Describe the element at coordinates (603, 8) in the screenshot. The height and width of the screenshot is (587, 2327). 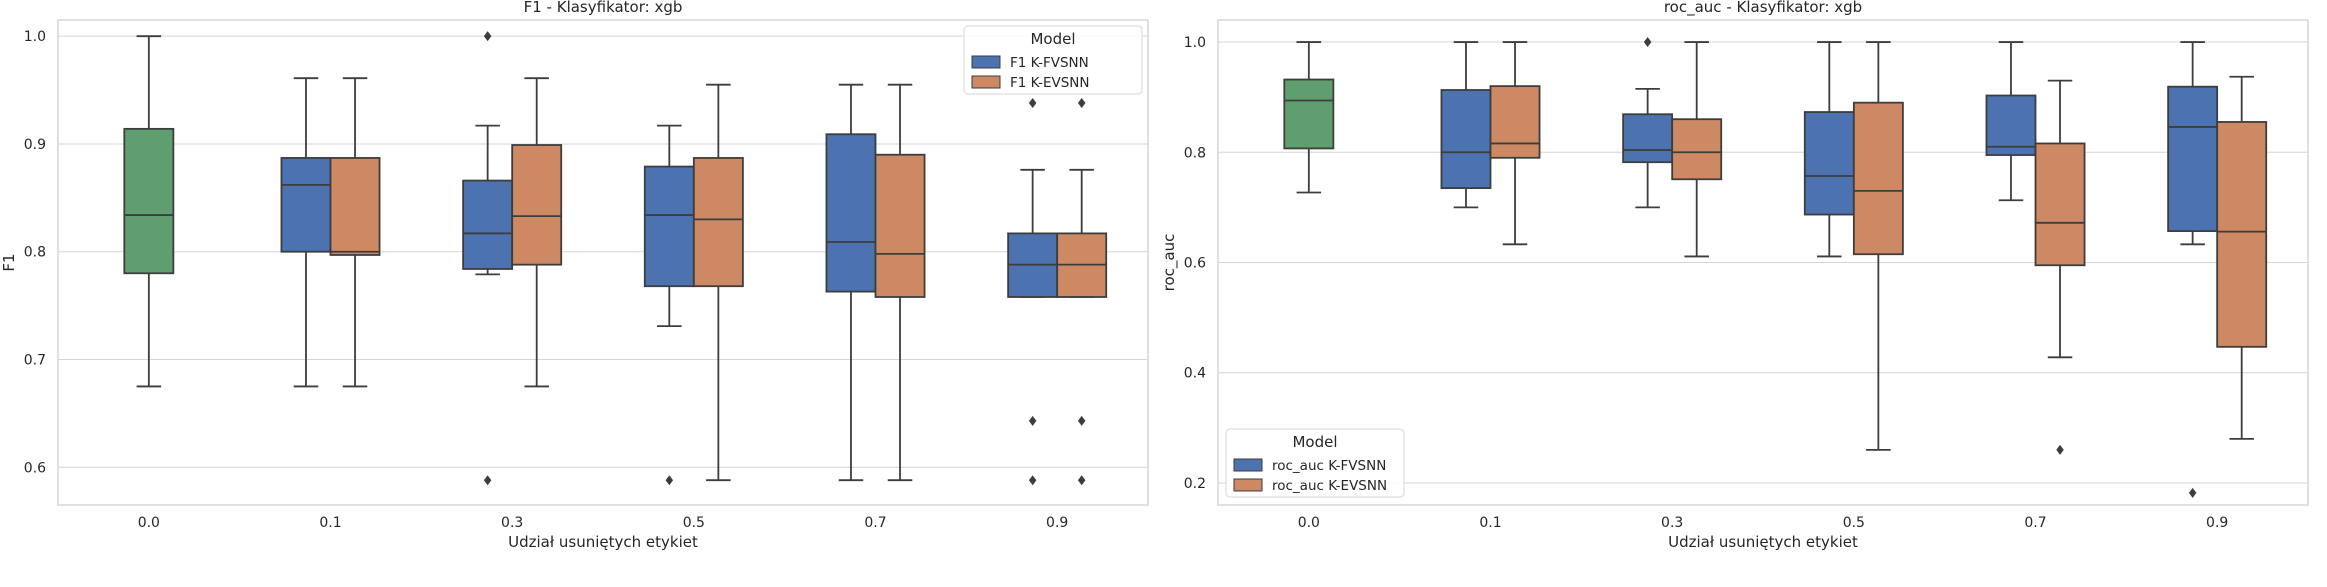
I see `chart-title: F1 - Klasyfikator: xgb` at that location.